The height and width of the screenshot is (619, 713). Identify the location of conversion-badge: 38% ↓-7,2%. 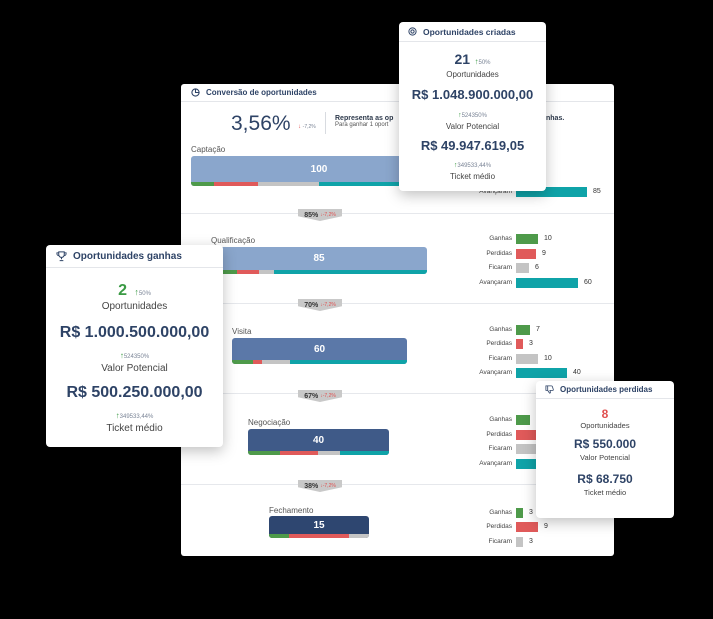
(320, 486).